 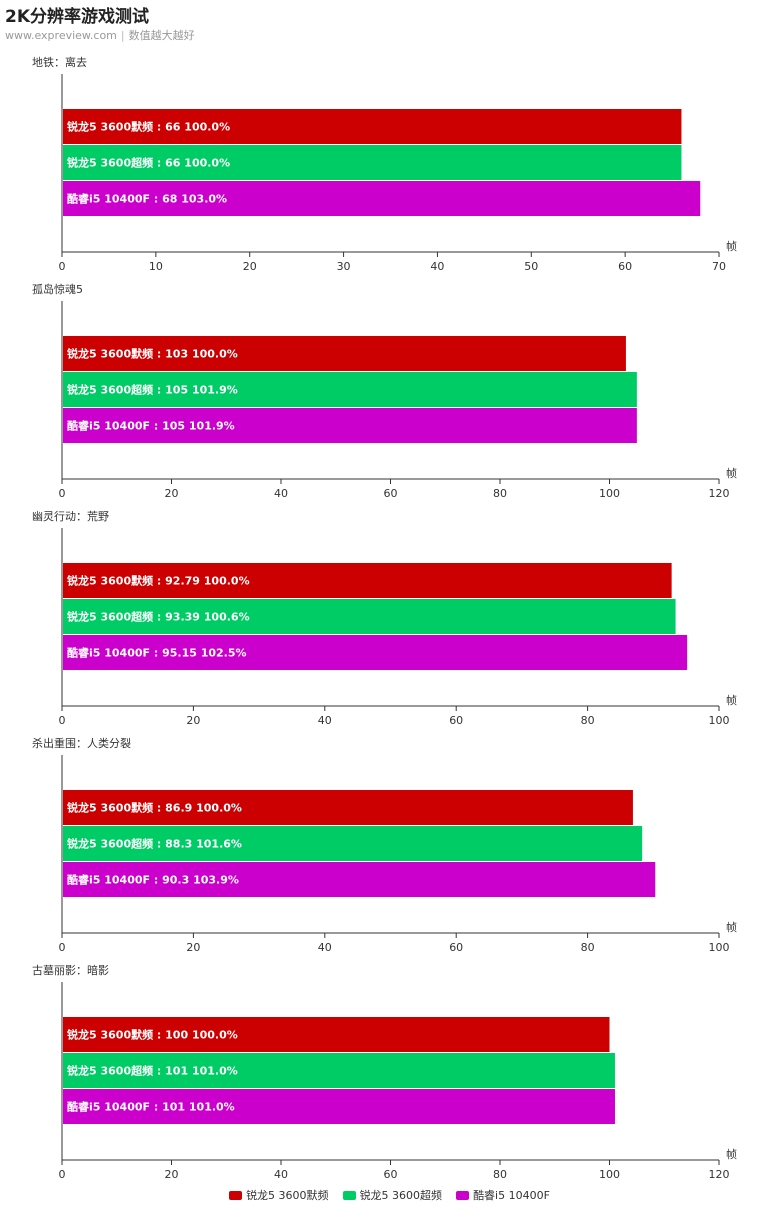 I want to click on legend-item-i5-10400f: 酷睿i5 10400F, so click(x=503, y=1195).